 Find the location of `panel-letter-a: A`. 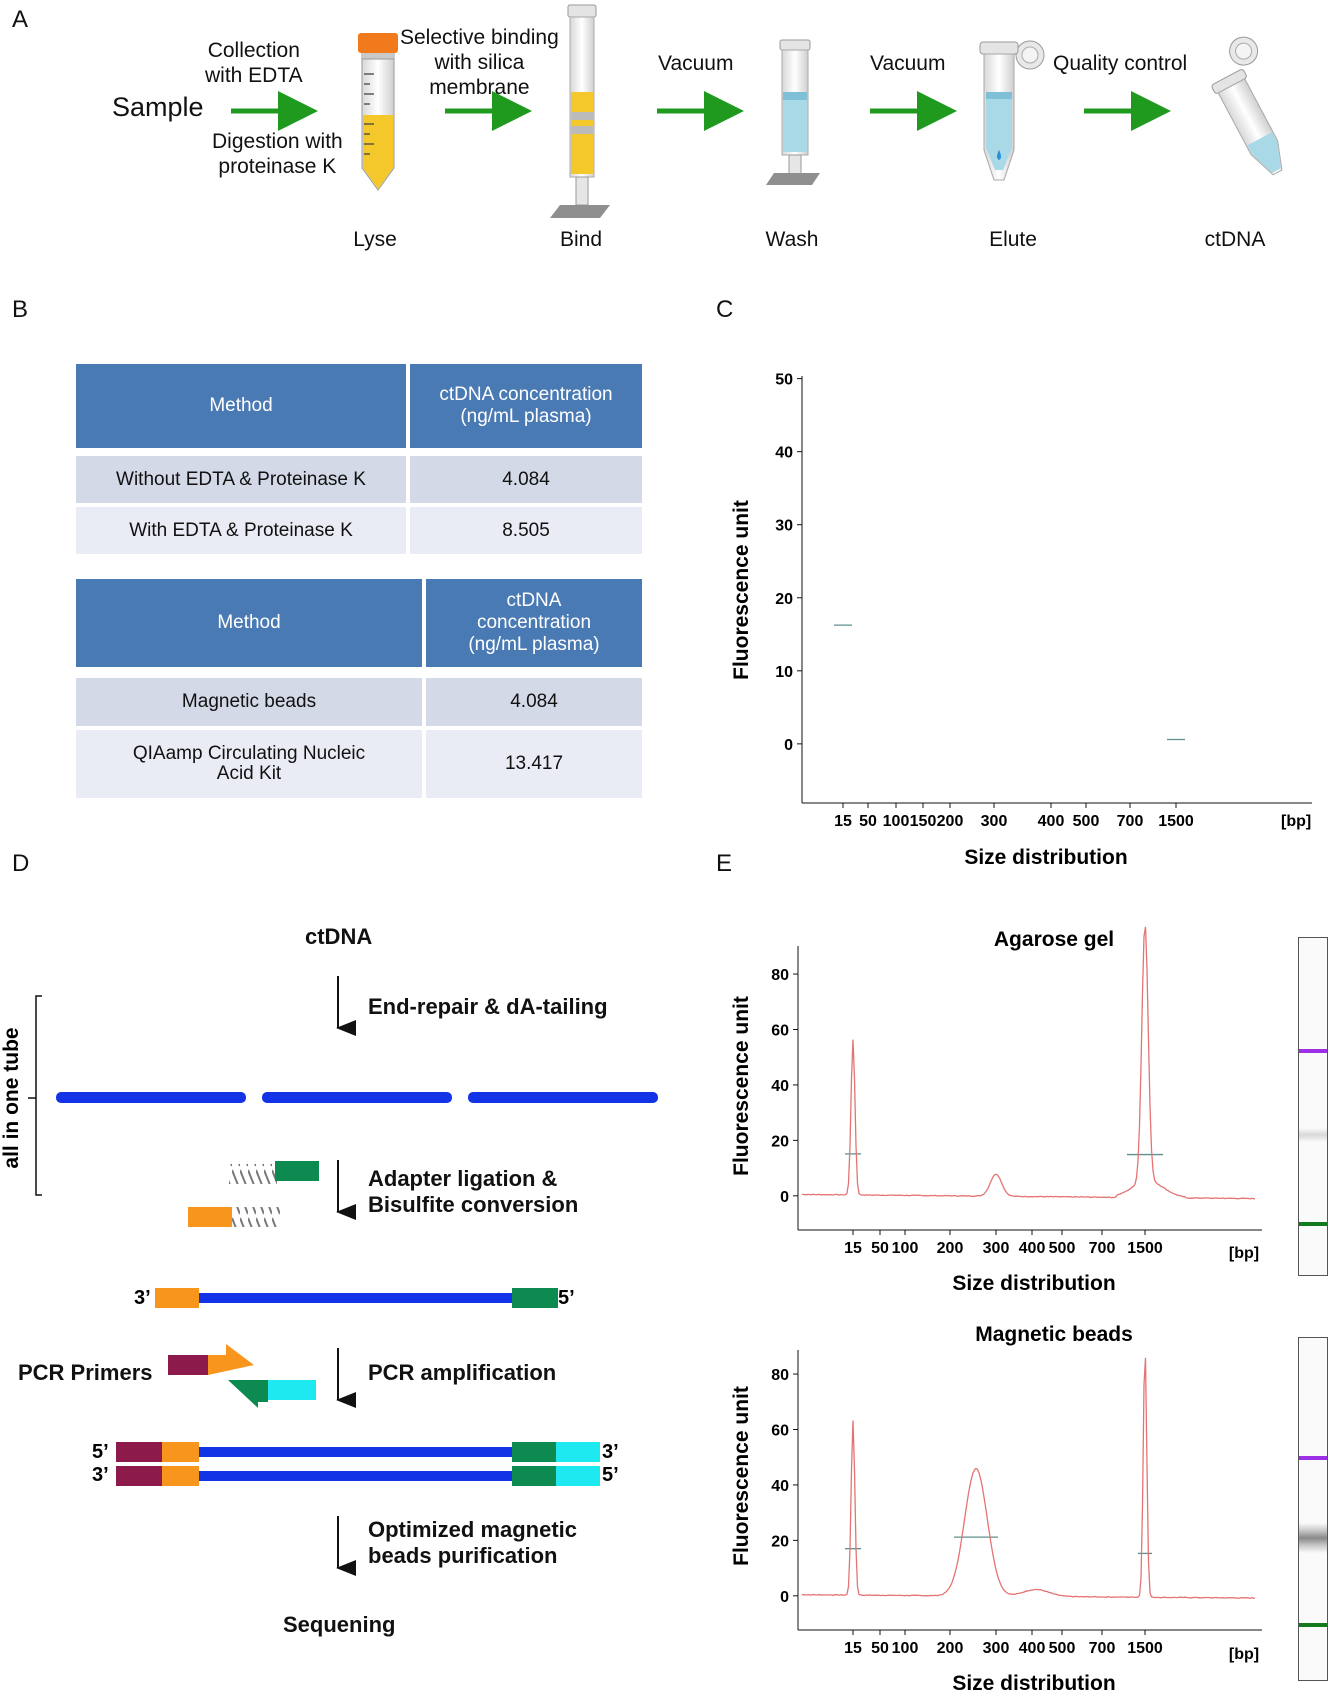

panel-letter-a: A is located at coordinates (20, 19).